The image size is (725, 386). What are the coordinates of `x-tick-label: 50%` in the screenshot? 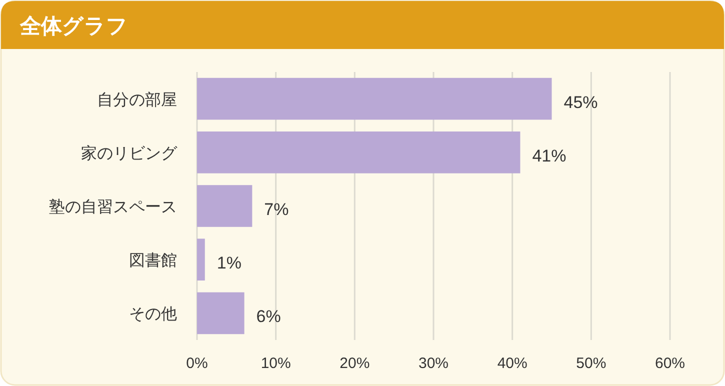 It's located at (591, 363).